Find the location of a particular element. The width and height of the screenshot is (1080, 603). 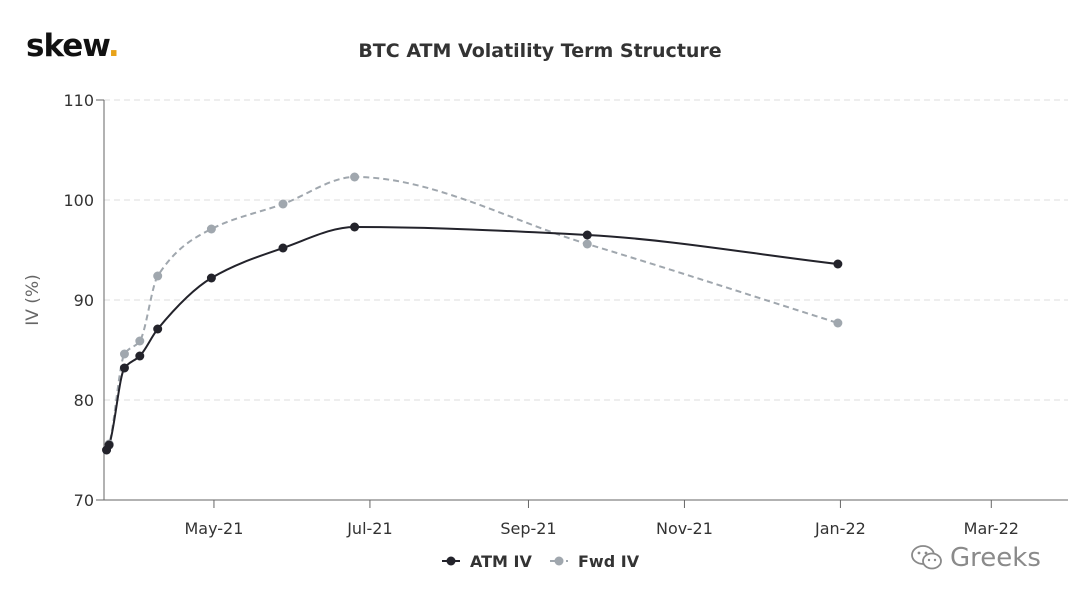

watermark: Greeks is located at coordinates (975, 558).